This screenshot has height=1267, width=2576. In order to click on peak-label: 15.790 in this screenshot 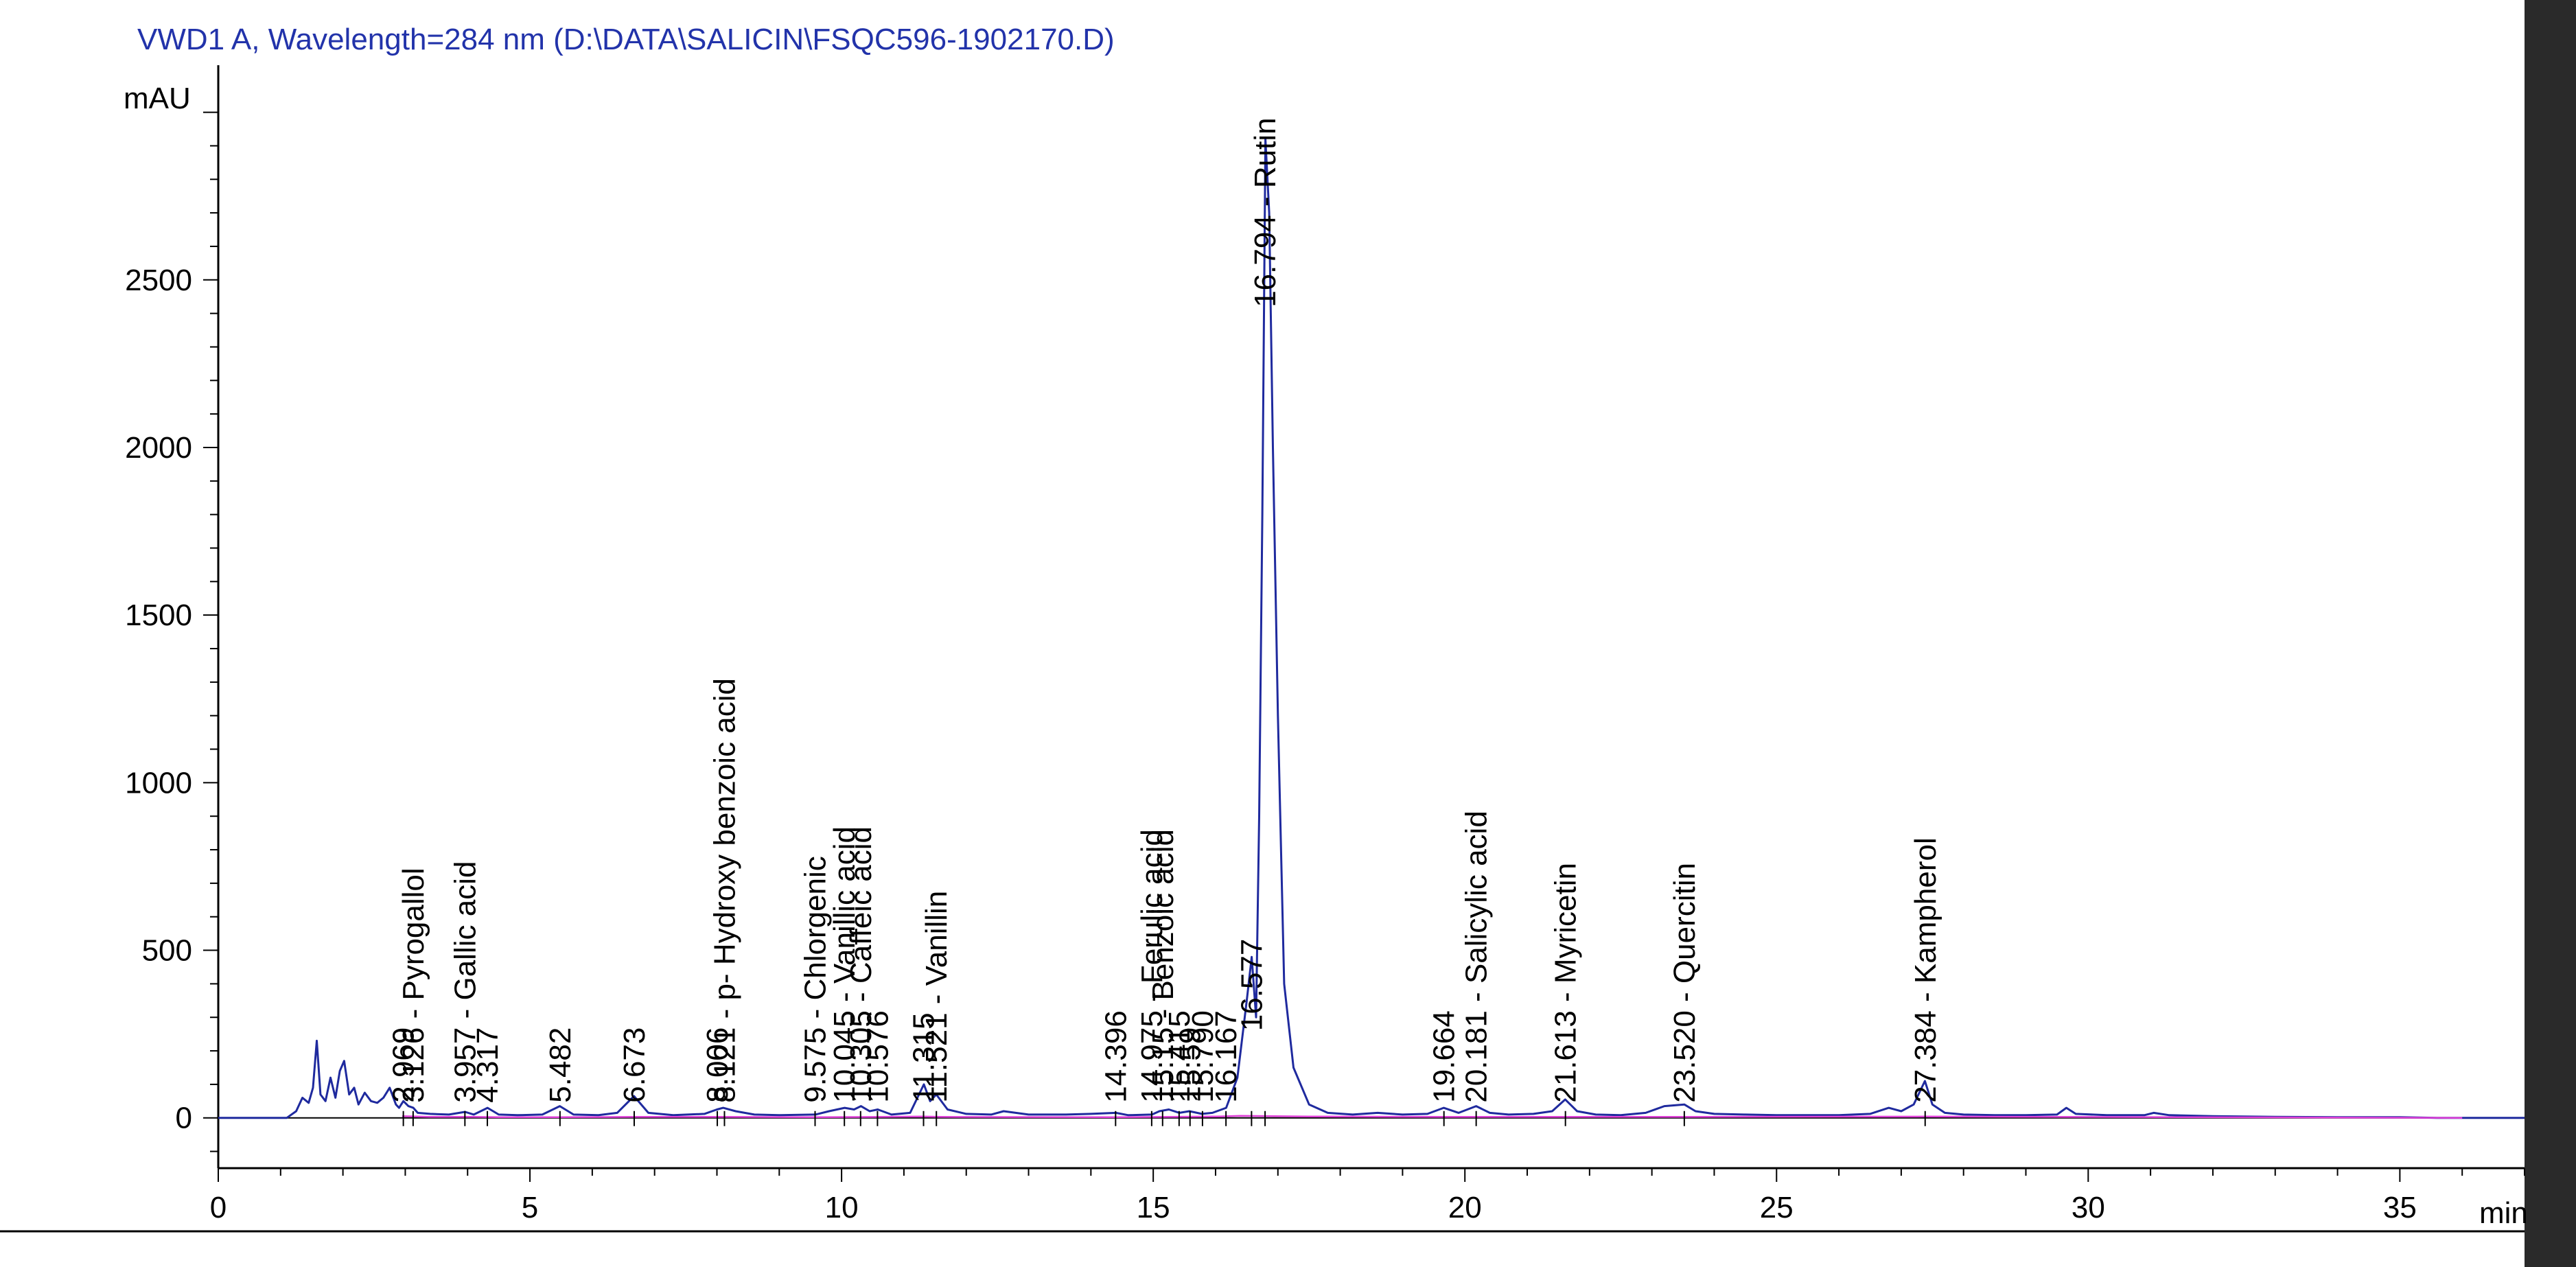, I will do `click(1203, 1056)`.